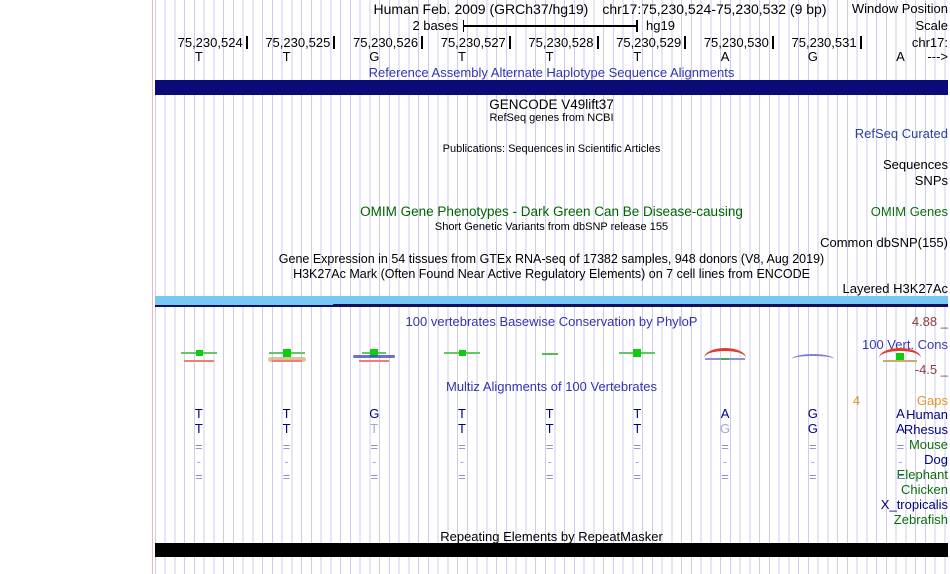 The height and width of the screenshot is (574, 950). What do you see at coordinates (920, 519) in the screenshot?
I see `sidebar-label-zebrafish: Zebrafish` at bounding box center [920, 519].